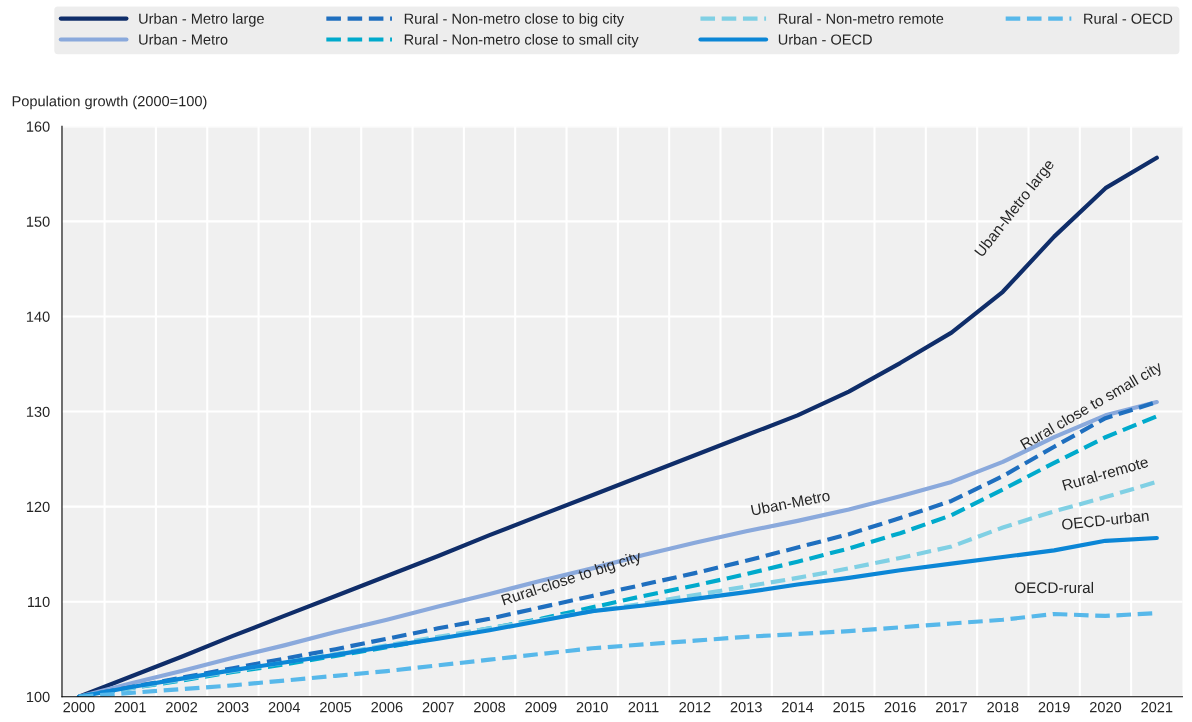 Image resolution: width=1192 pixels, height=722 pixels. Describe the element at coordinates (38, 126) in the screenshot. I see `y-tick-label: 160` at that location.